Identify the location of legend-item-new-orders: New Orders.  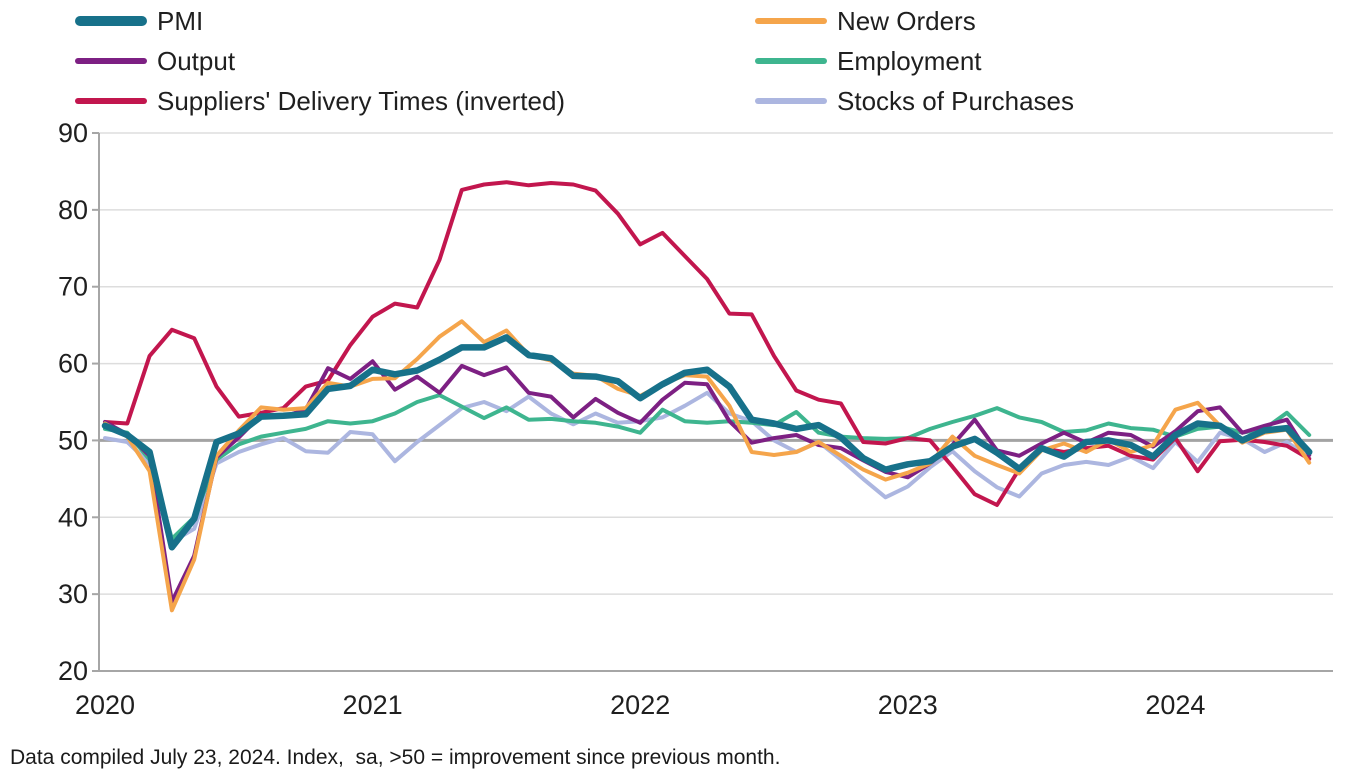
(914, 21).